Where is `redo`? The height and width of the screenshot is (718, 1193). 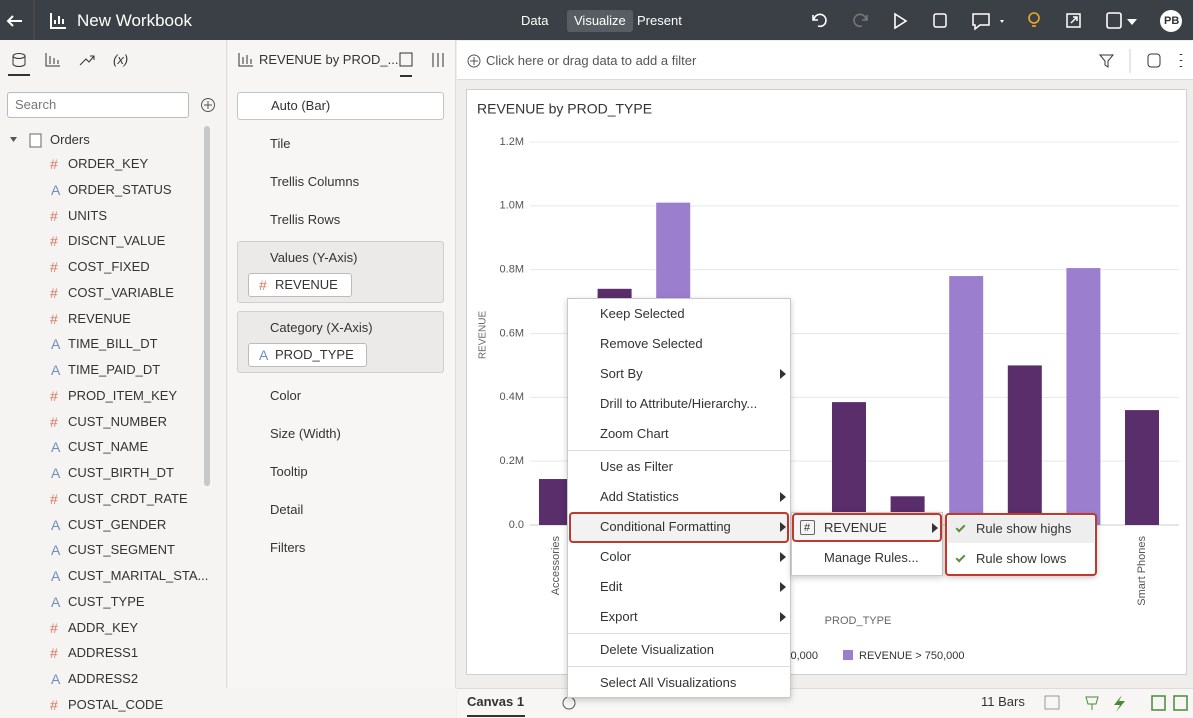
redo is located at coordinates (860, 20).